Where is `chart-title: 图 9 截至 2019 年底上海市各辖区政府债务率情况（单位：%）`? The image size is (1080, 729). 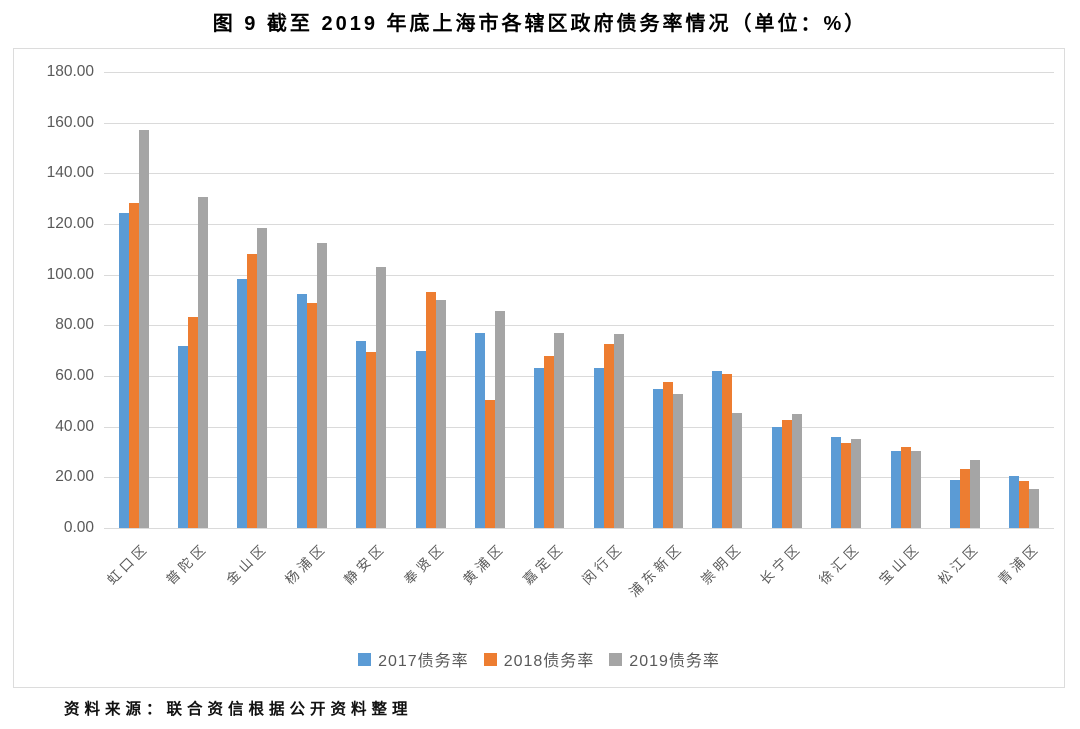 chart-title: 图 9 截至 2019 年底上海市各辖区政府债务率情况（单位：%） is located at coordinates (540, 24).